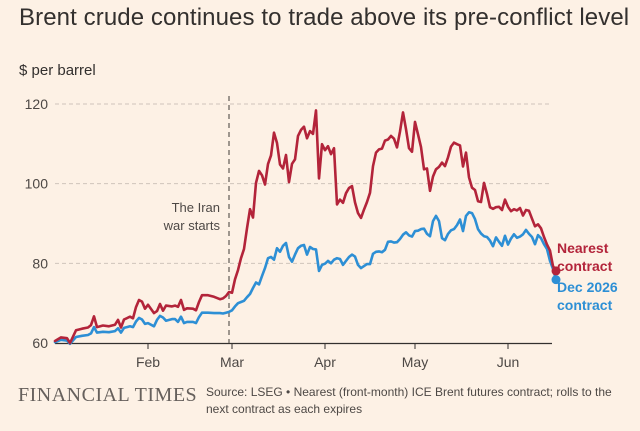 This screenshot has height=431, width=640. What do you see at coordinates (556, 271) in the screenshot?
I see `nearest-end-dot` at bounding box center [556, 271].